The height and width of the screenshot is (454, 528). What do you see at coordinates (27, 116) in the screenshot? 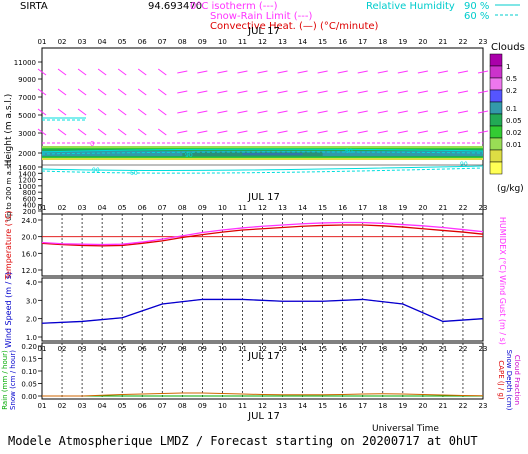
I see `y-tick-label: 5000` at bounding box center [27, 116].